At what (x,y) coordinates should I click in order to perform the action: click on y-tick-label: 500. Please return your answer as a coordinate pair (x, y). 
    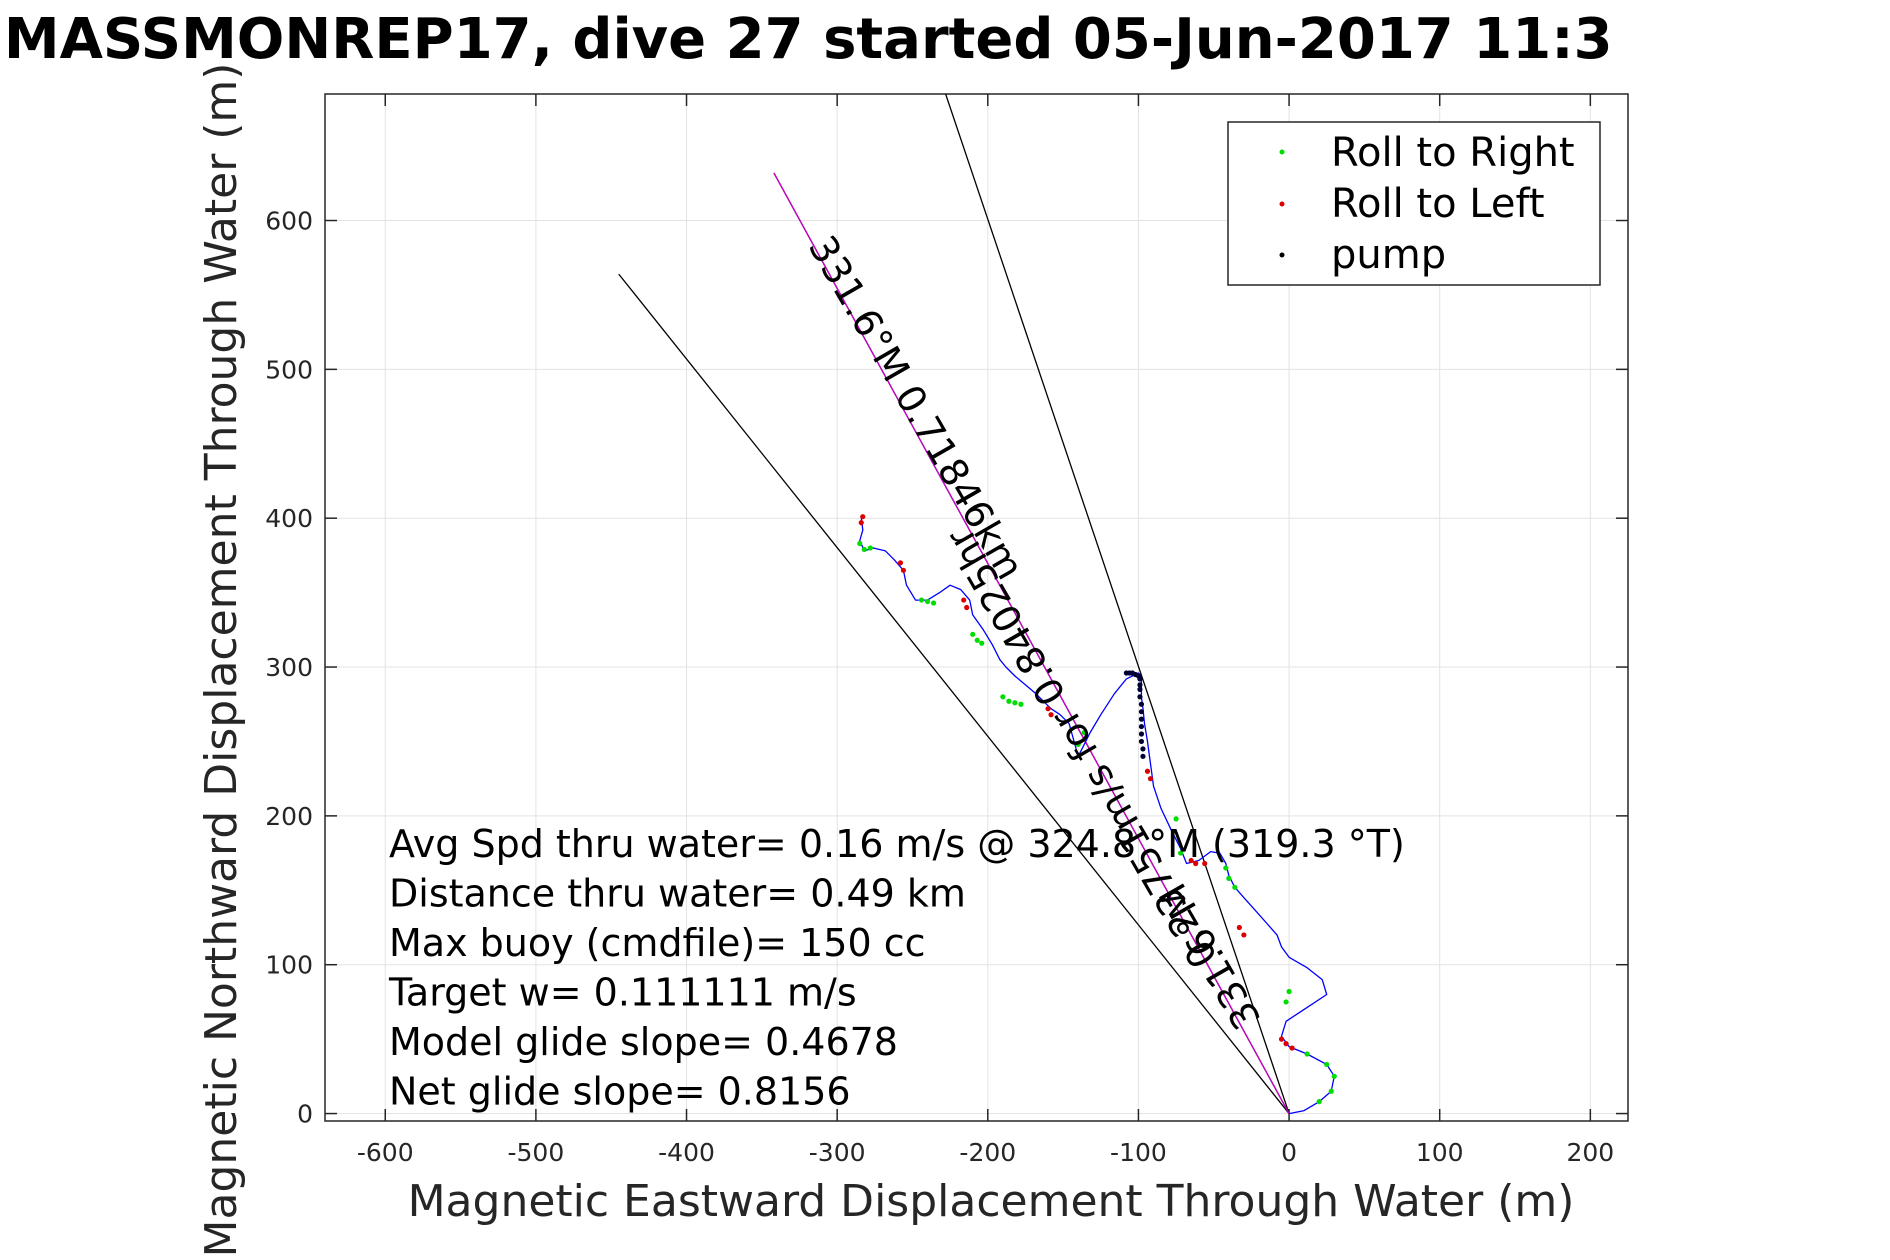
    Looking at the image, I should click on (289, 369).